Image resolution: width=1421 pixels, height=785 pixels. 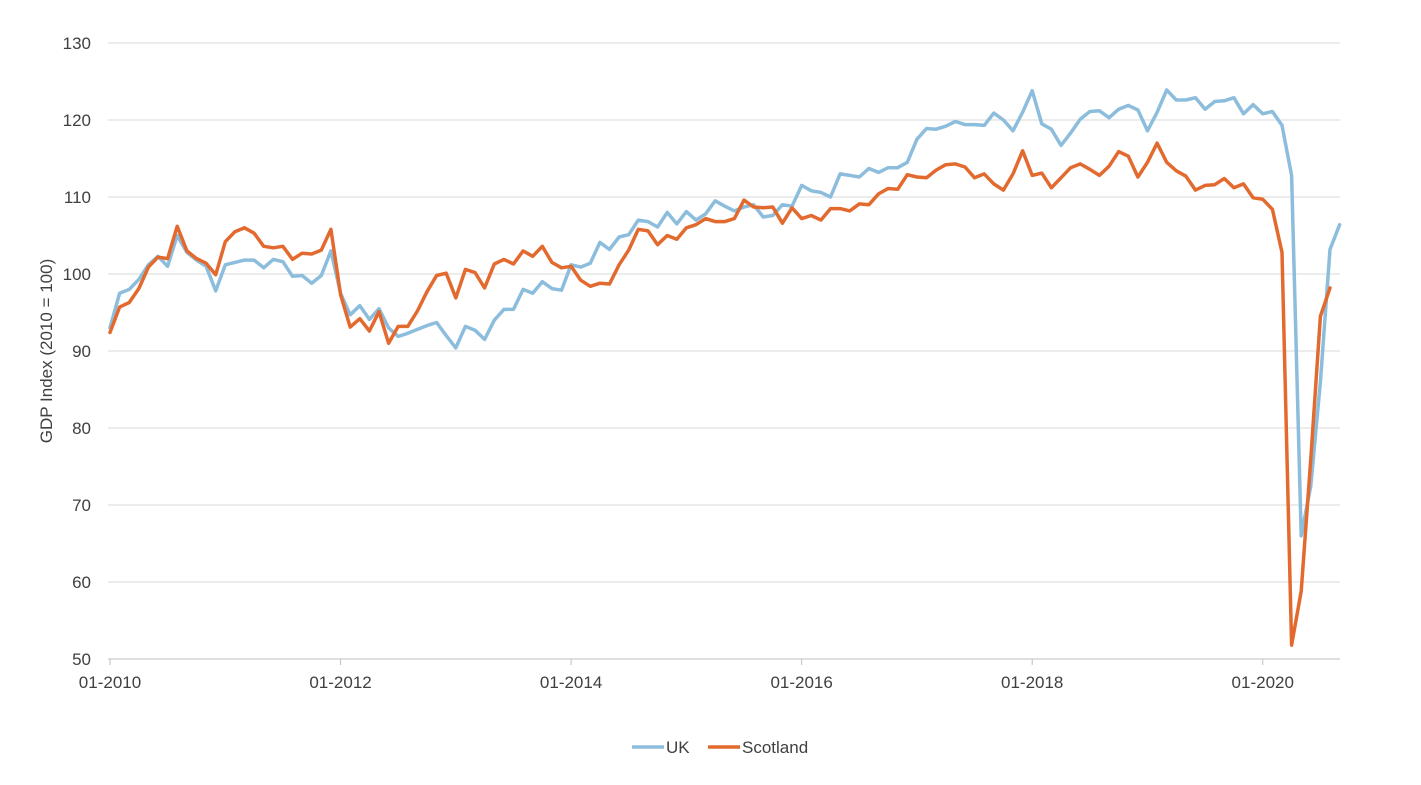 What do you see at coordinates (110, 682) in the screenshot?
I see `x-tick-label: 01-2010` at bounding box center [110, 682].